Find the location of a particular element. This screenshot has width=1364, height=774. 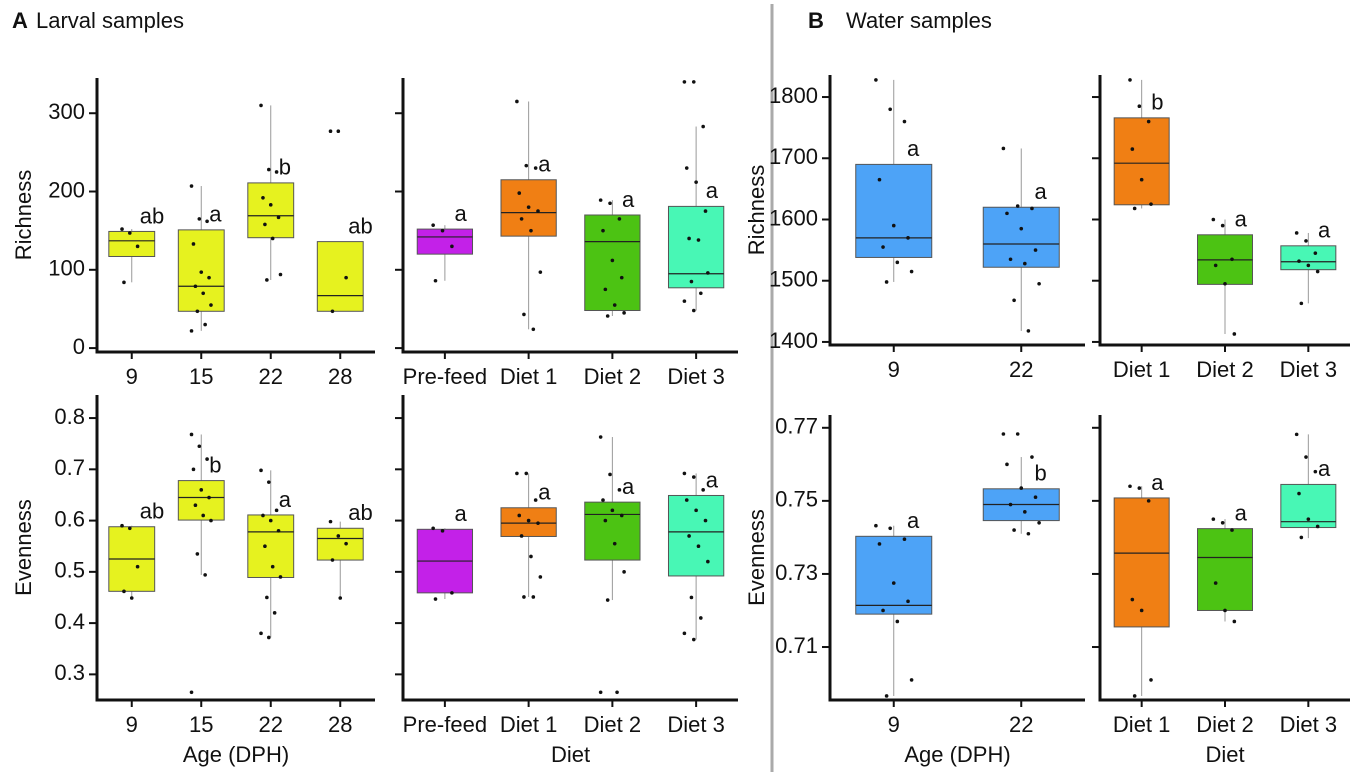

y-tick-label: 0.8 is located at coordinates (69, 416).